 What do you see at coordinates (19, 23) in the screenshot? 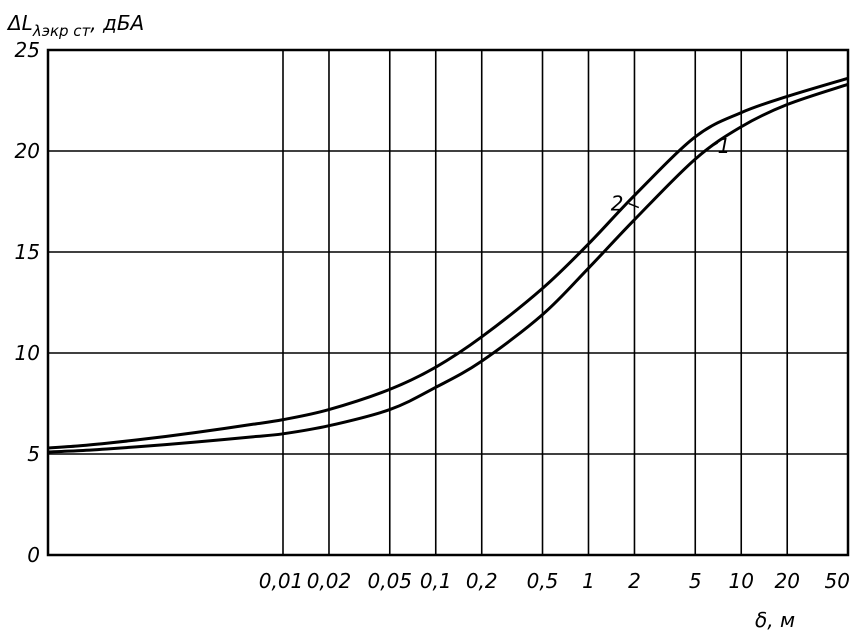
I see `y-axis-label-main: ΔL` at bounding box center [19, 23].